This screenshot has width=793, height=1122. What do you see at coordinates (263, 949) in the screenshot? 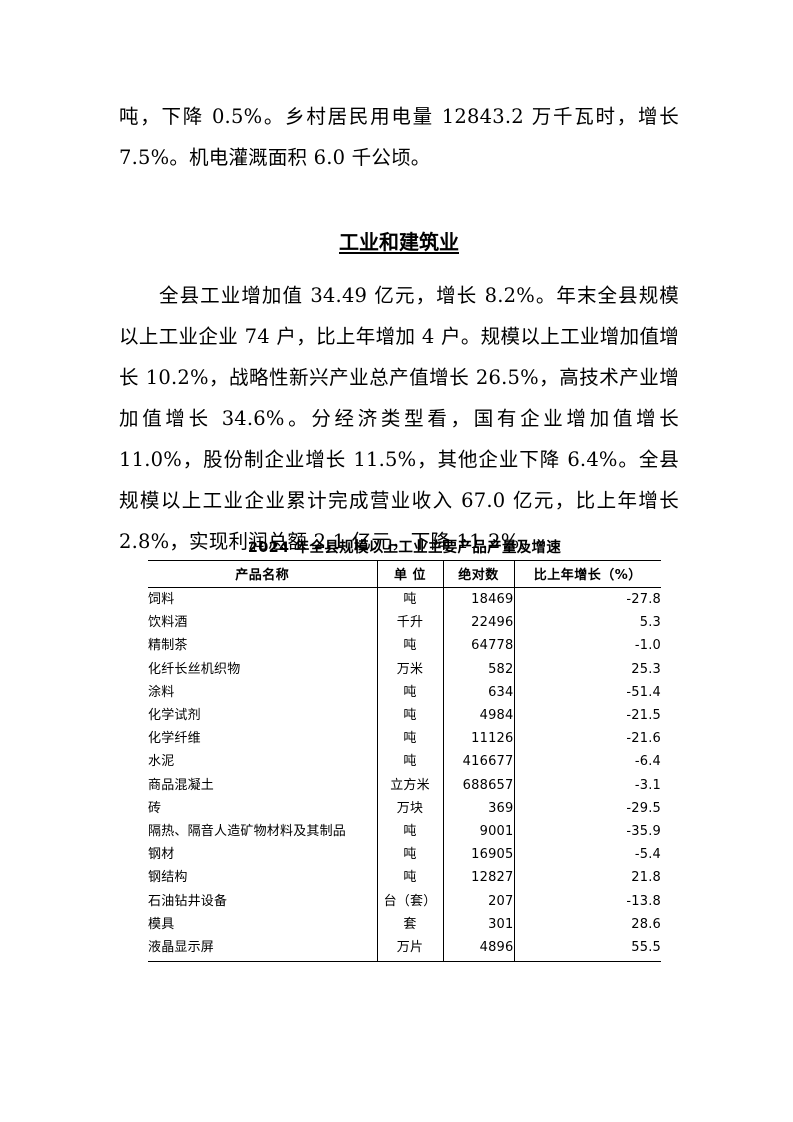
I see `cell-product-name: 液晶显示屏` at bounding box center [263, 949].